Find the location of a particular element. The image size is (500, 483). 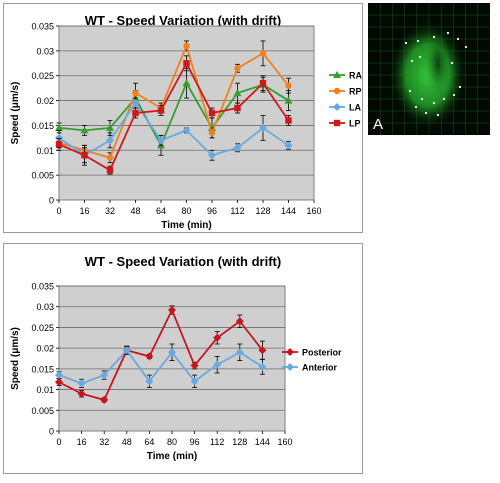

y-tick-label: 0.025 is located at coordinates (42, 76).